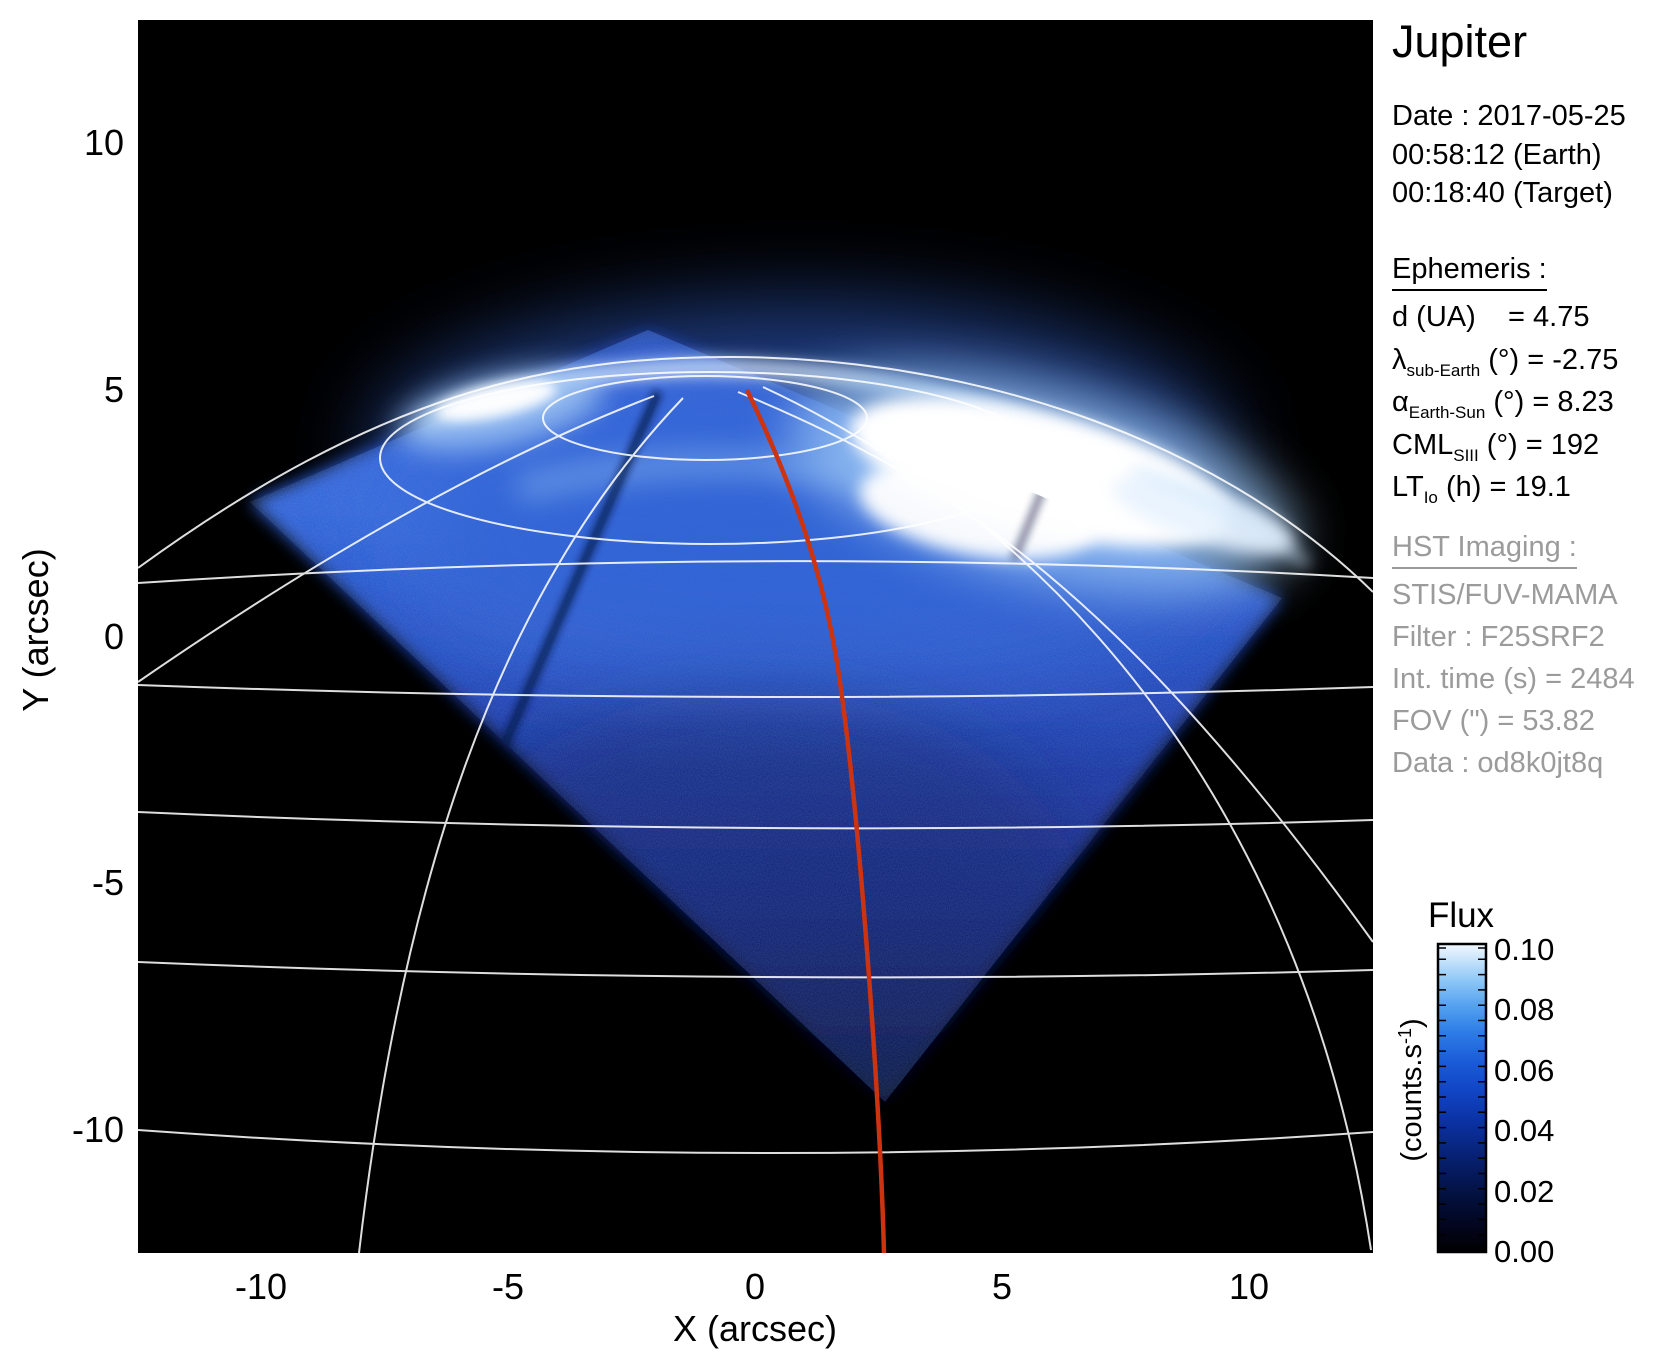 This screenshot has width=1676, height=1367. I want to click on y-tick-5: 5, so click(113, 389).